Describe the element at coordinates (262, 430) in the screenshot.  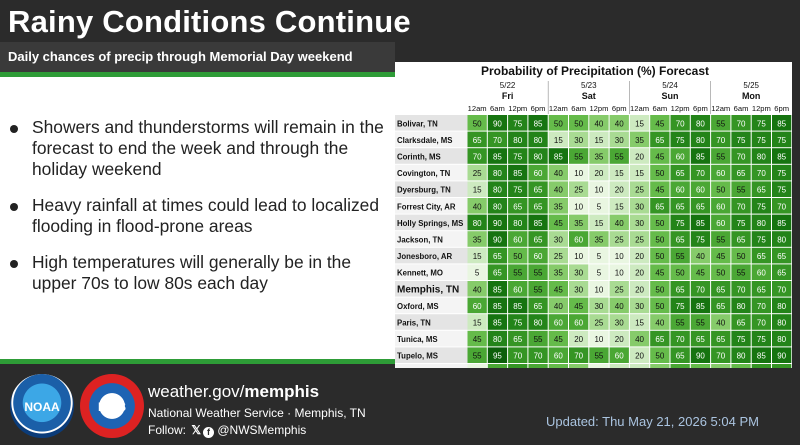
I see `social-handle: @NWSMemphis` at that location.